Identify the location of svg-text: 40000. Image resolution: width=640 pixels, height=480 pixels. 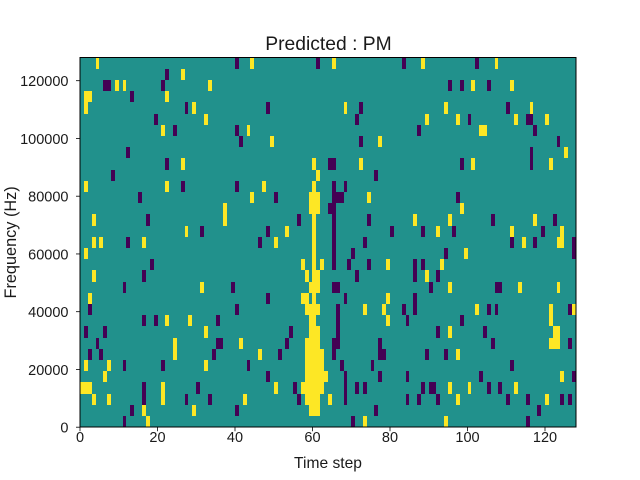
(48, 313).